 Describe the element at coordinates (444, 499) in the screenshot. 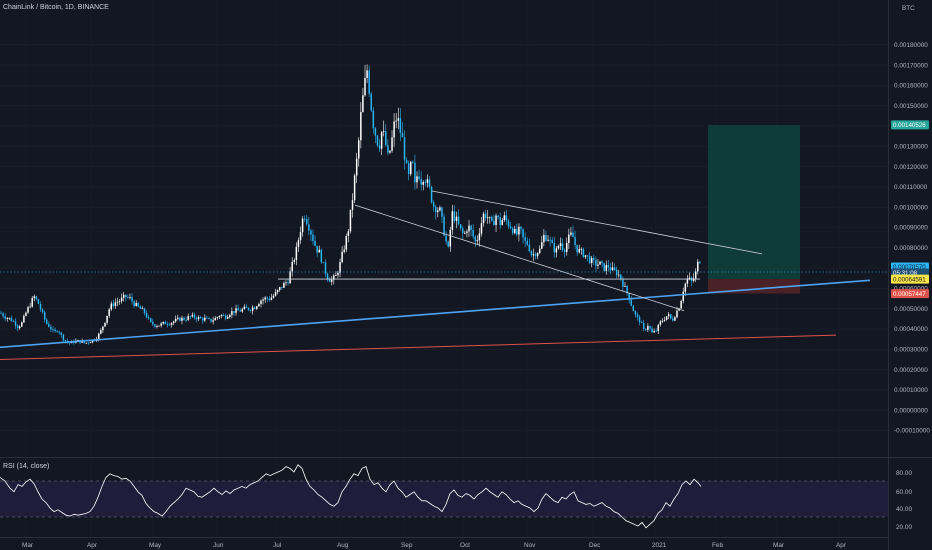

I see `rsi-band` at that location.